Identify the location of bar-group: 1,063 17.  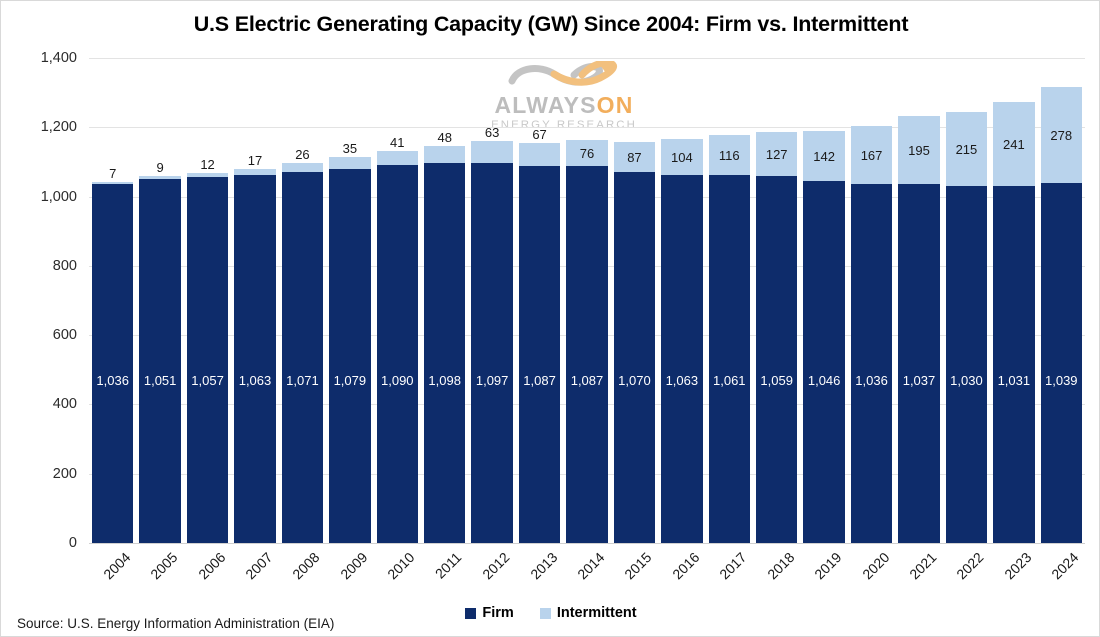
(255, 348).